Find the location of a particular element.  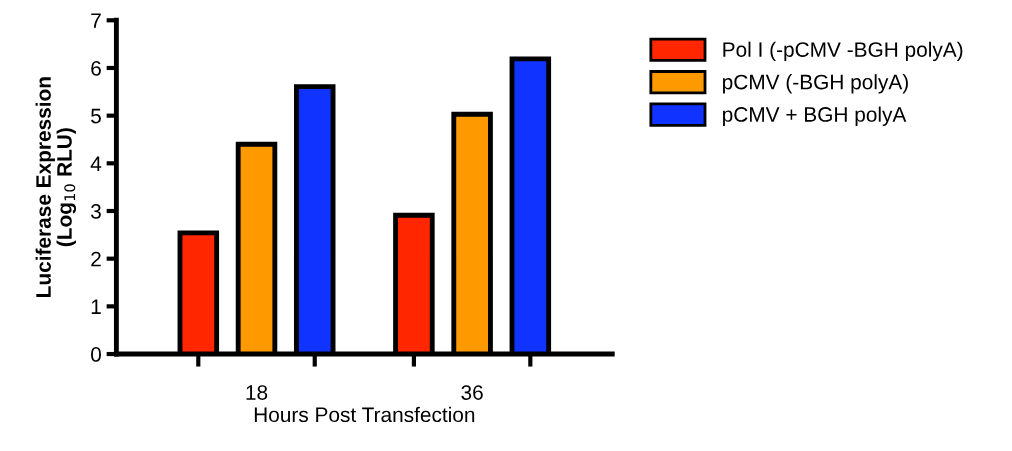

y-tick-label: 0 is located at coordinates (96, 354).